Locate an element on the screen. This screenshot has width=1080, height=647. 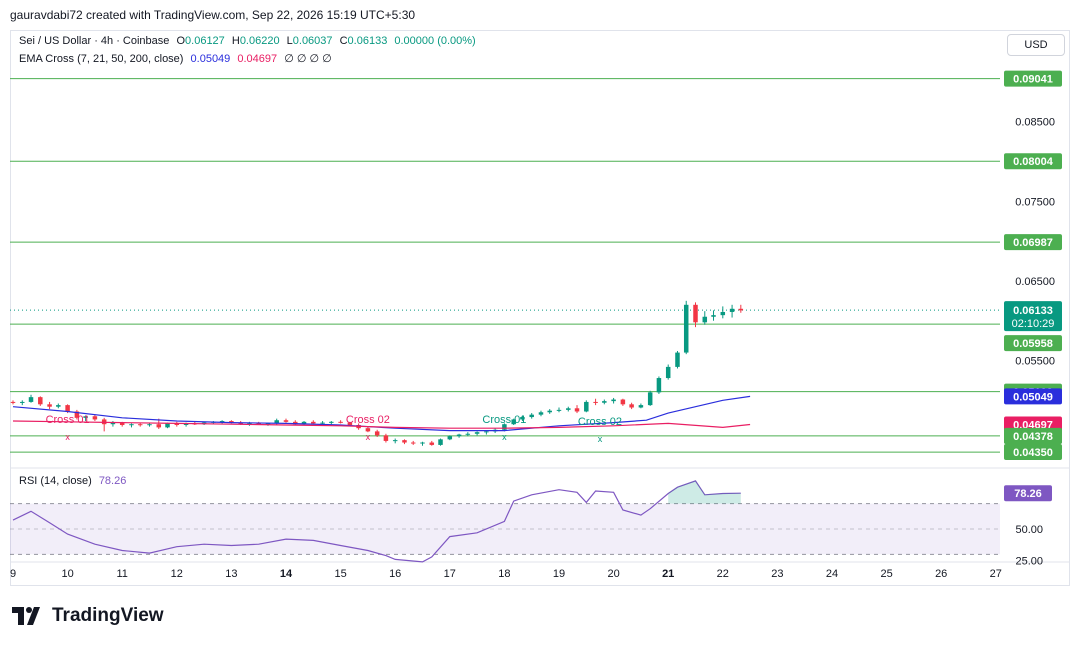
time-axis-tick: 20 is located at coordinates (613, 574).